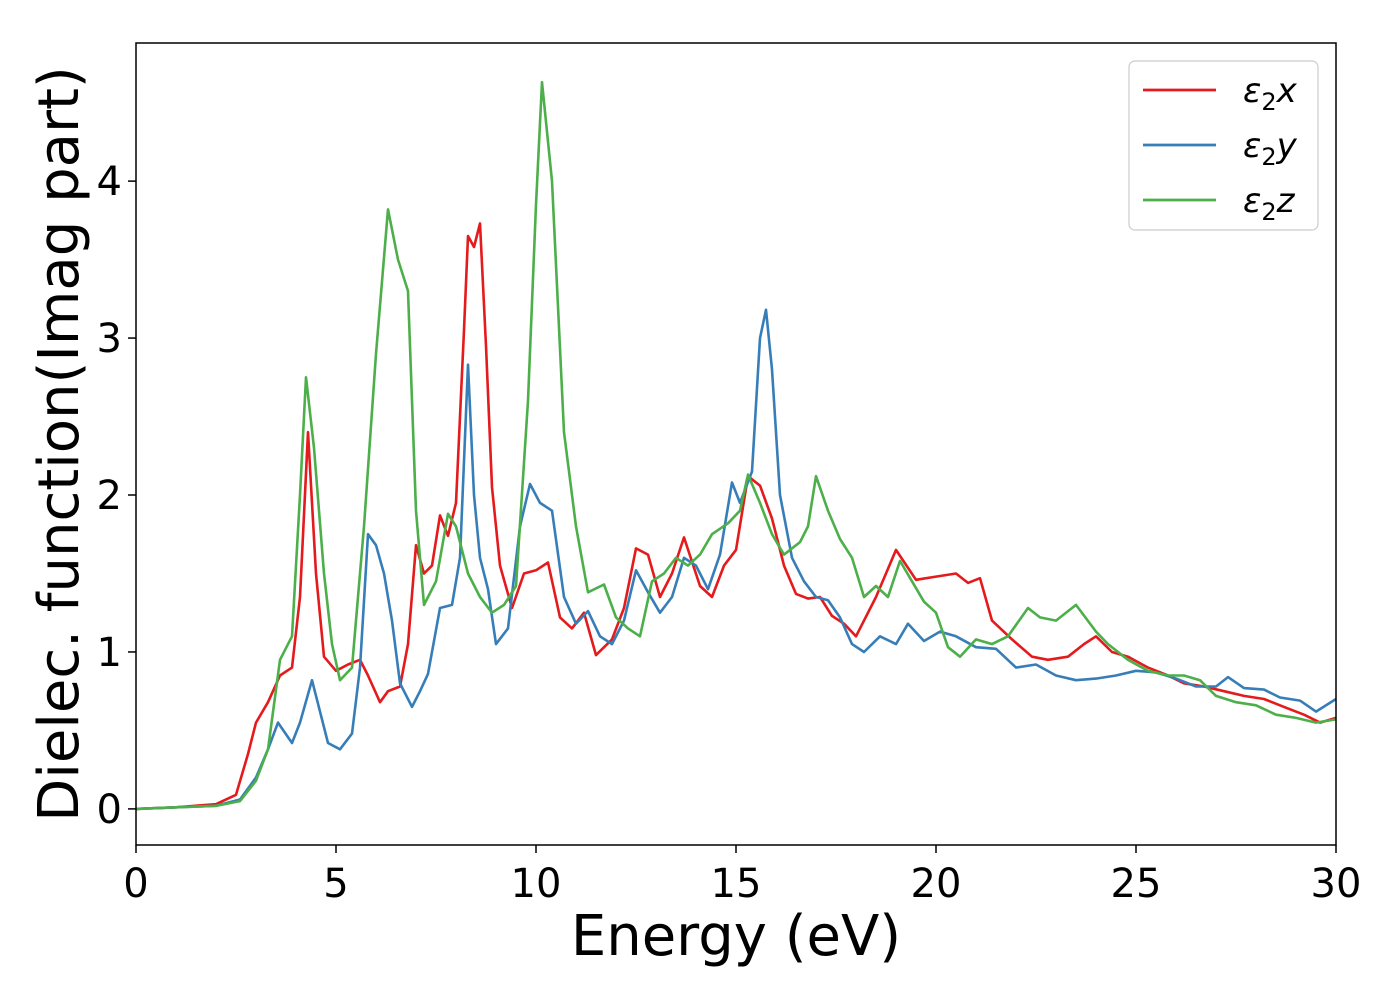 This screenshot has width=1400, height=1000. What do you see at coordinates (1136, 884) in the screenshot?
I see `x-tick-label: 25` at bounding box center [1136, 884].